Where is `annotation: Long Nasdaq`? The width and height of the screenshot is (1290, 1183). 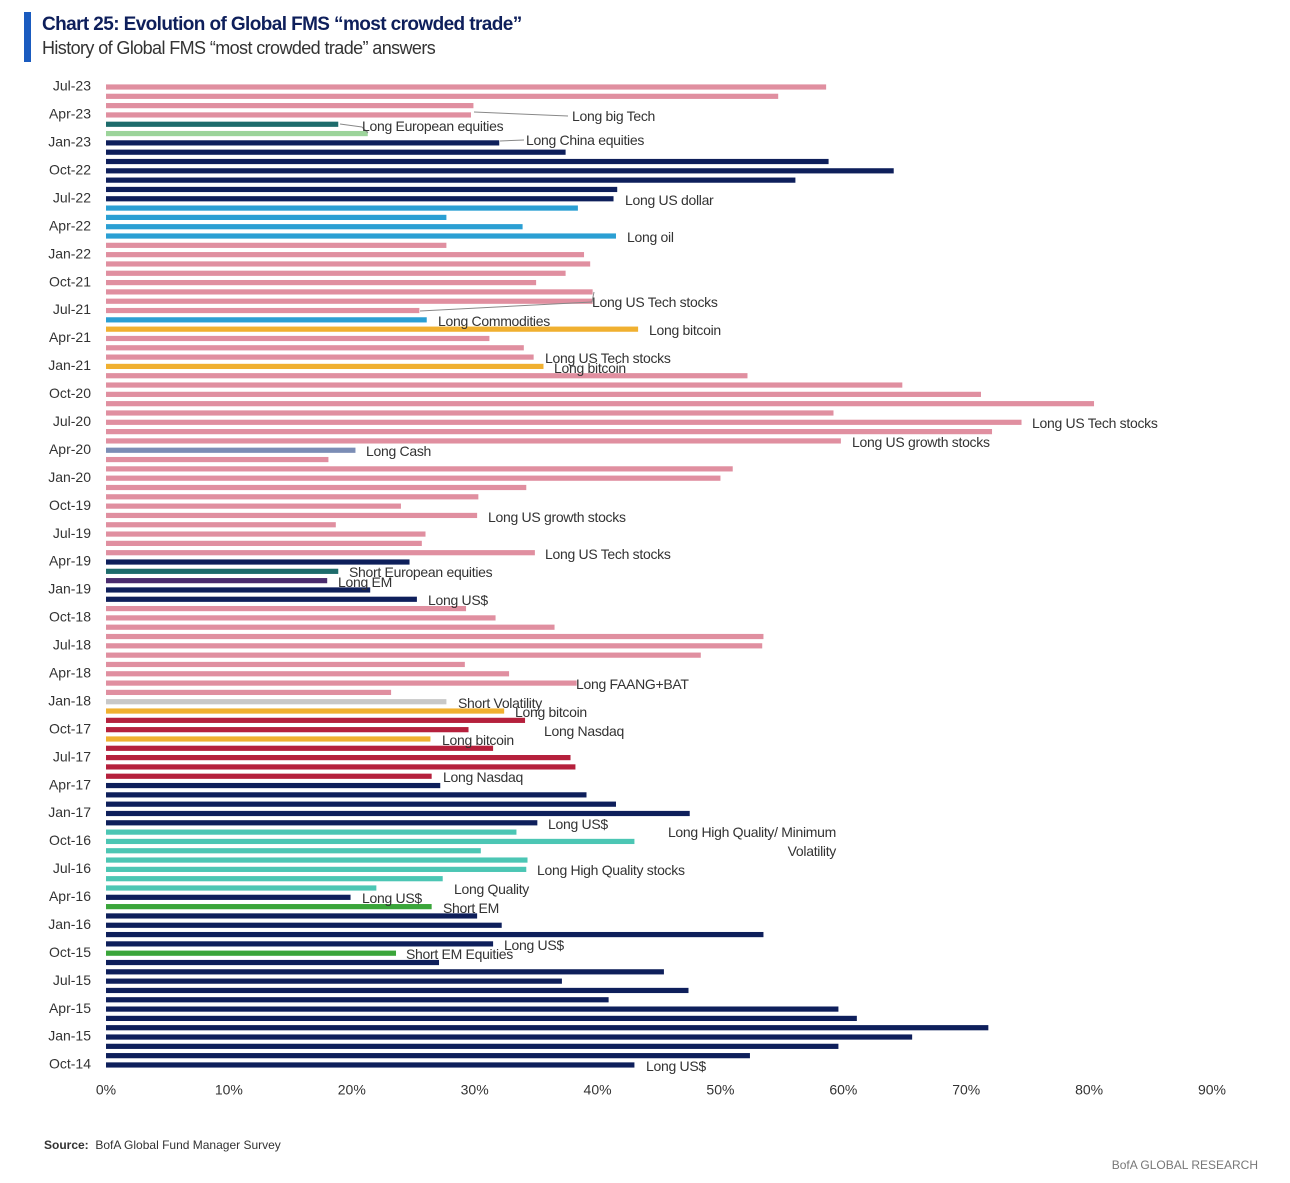
annotation: Long Nasdaq is located at coordinates (584, 731).